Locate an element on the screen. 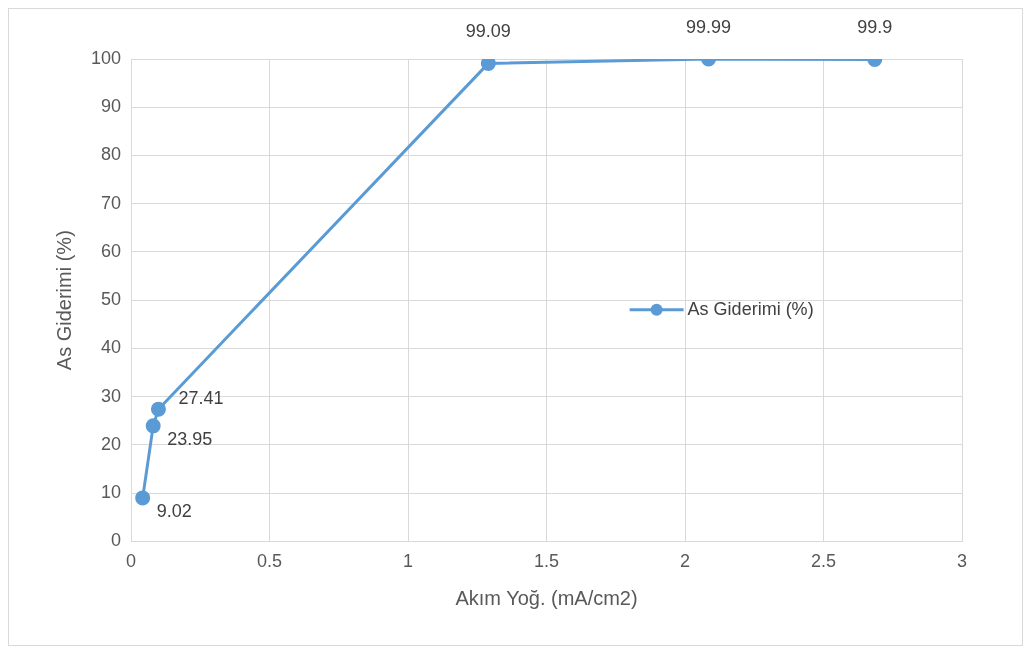  x-axis-title: Akım Yoğ. (mA/cm2) is located at coordinates (546, 597).